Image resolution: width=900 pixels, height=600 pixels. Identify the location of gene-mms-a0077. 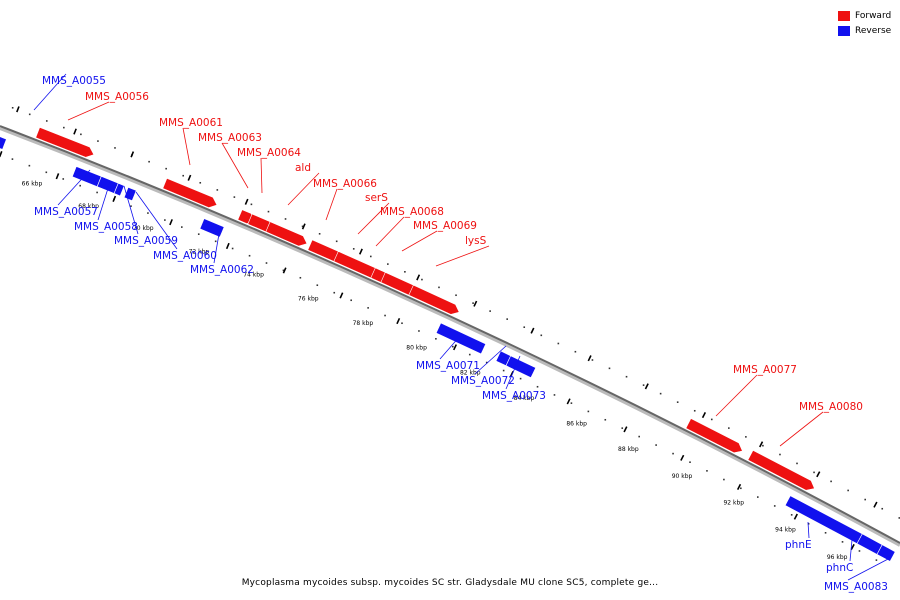
(714, 436).